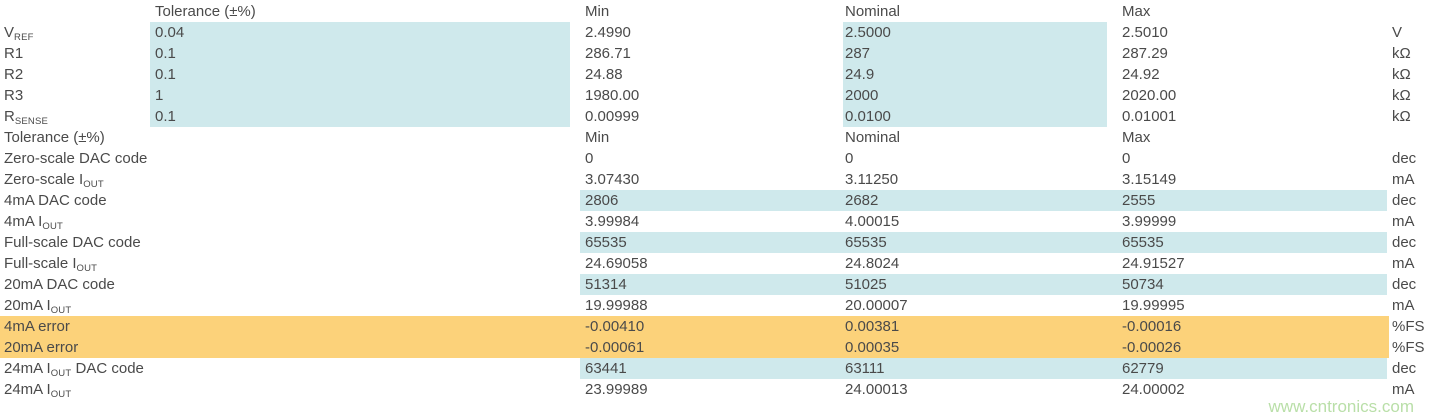  What do you see at coordinates (1149, 221) in the screenshot?
I see `cell-max: 3.99999` at bounding box center [1149, 221].